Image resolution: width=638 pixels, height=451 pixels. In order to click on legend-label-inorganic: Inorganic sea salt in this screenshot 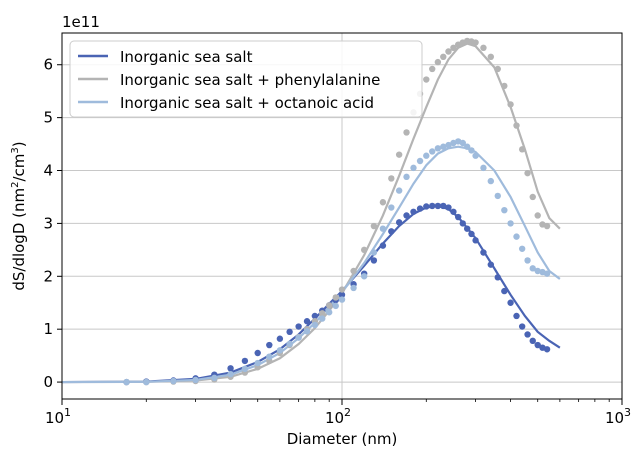, I will do `click(186, 57)`.